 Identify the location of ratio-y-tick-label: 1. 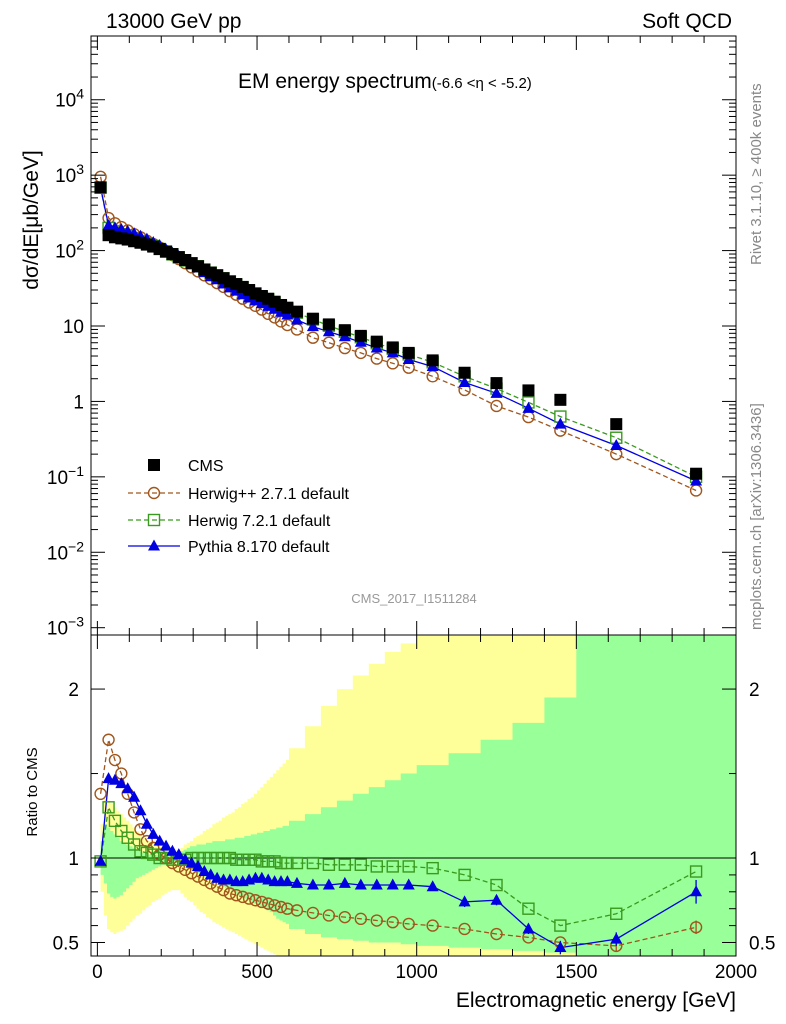
(73, 859).